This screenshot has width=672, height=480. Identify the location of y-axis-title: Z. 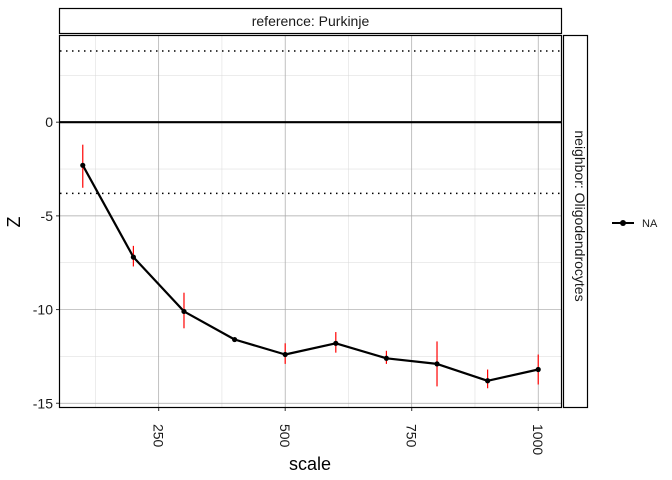
(14, 222).